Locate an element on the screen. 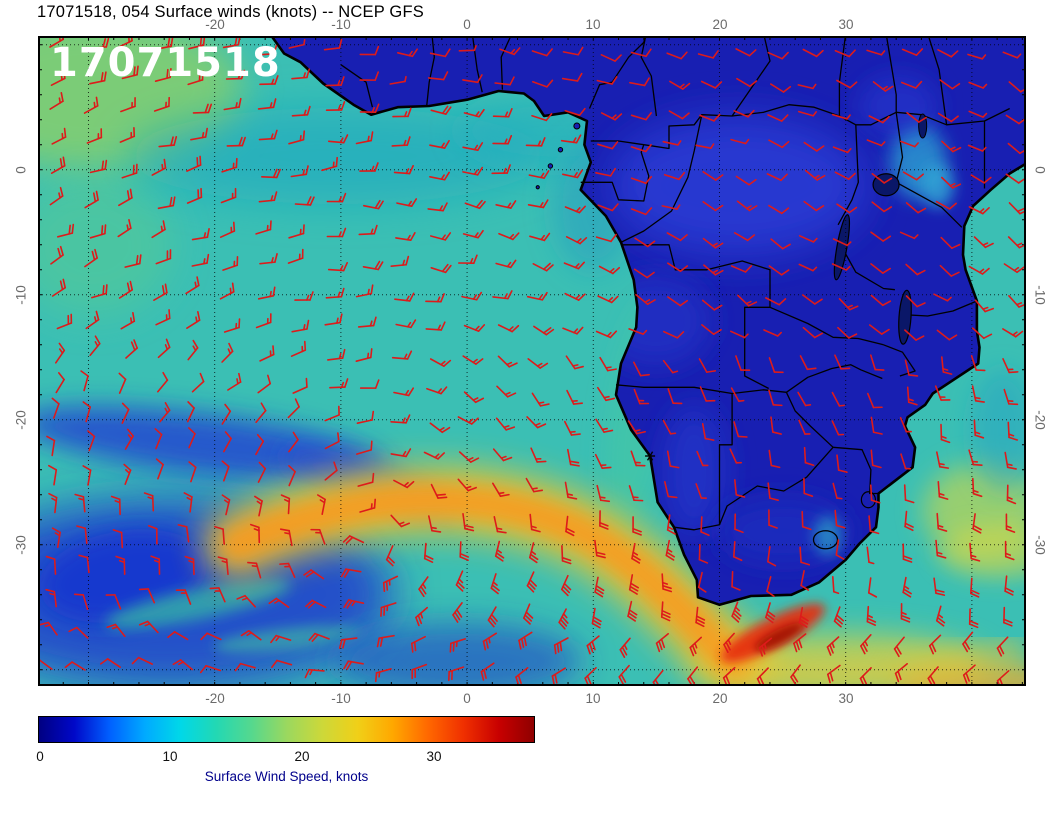 The width and height of the screenshot is (1056, 816). y-tick-right: 0 is located at coordinates (1040, 170).